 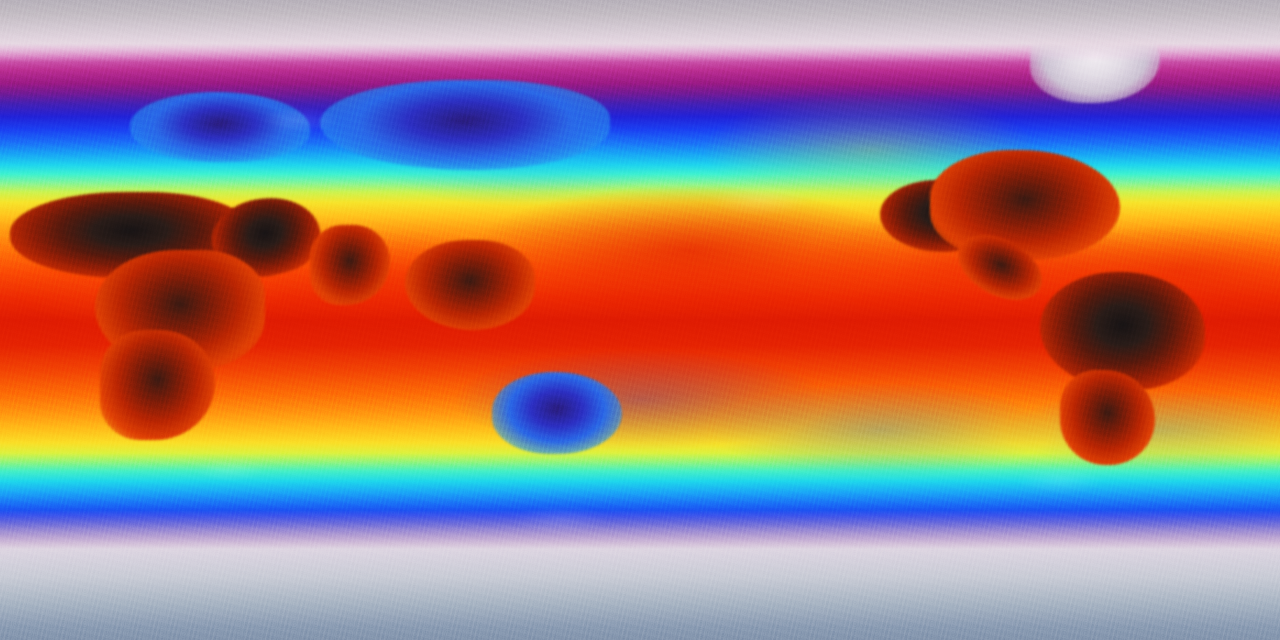 I want to click on region-southern-africa, so click(x=157, y=385).